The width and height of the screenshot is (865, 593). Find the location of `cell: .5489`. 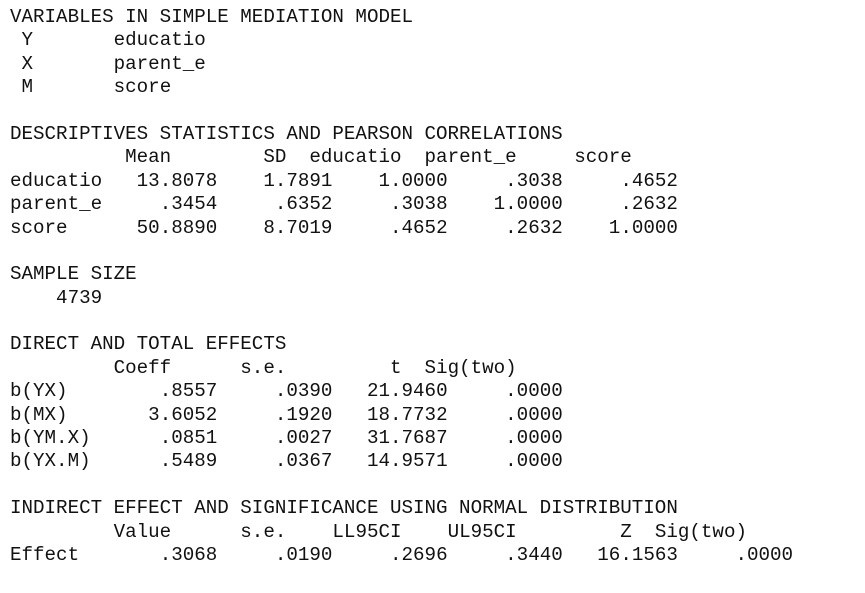

cell: .5489 is located at coordinates (160, 461).